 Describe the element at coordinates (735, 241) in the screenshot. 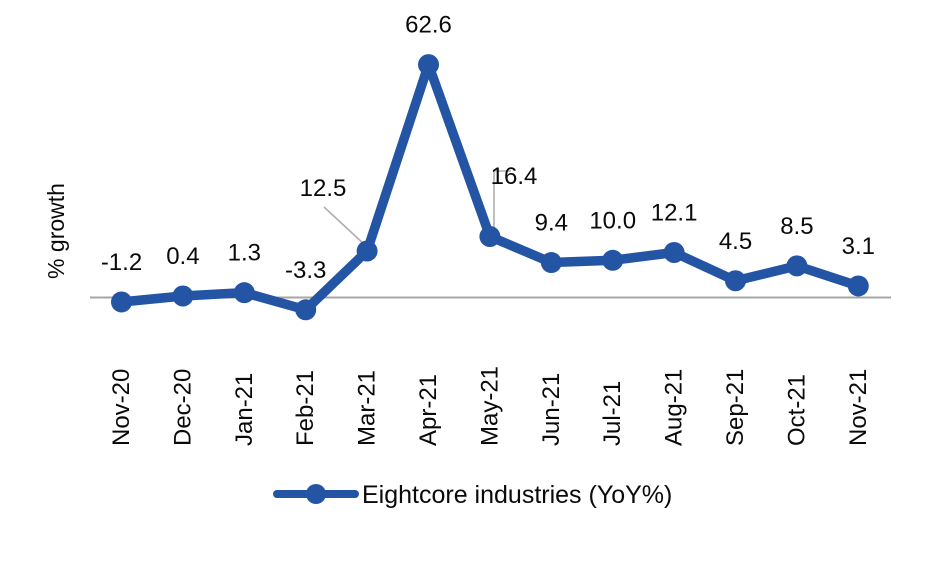

I see `data-label: 4.5` at that location.